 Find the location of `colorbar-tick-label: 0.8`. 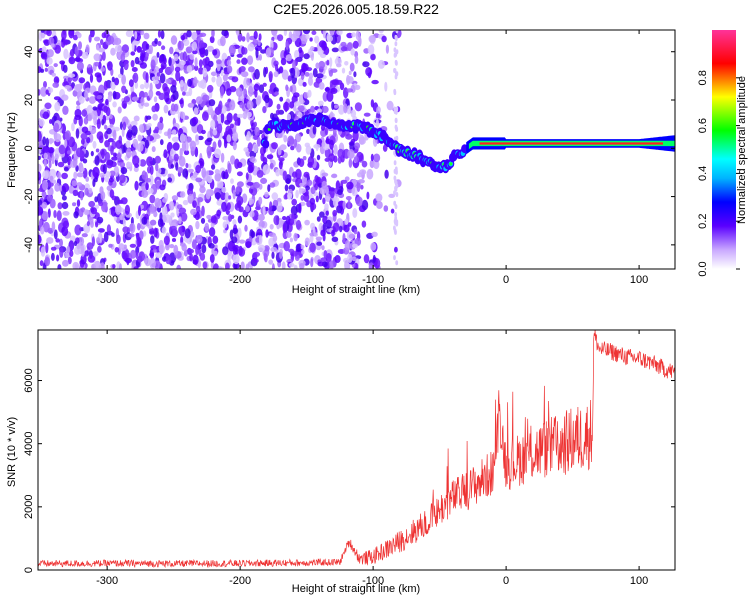

colorbar-tick-label: 0.8 is located at coordinates (703, 77).